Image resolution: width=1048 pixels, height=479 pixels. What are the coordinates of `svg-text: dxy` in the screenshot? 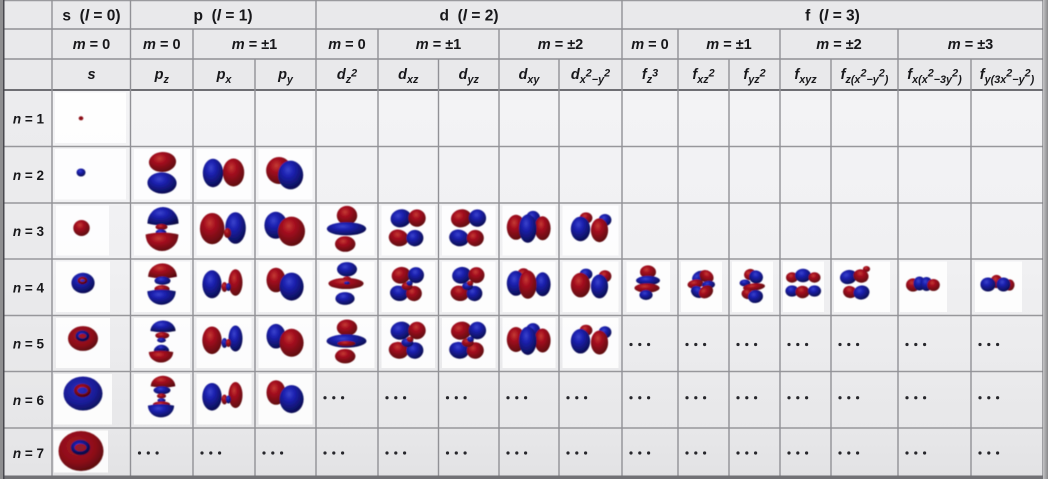 It's located at (530, 76).